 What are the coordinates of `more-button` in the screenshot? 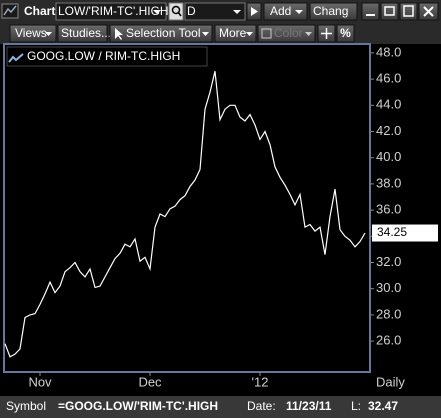 It's located at (235, 33).